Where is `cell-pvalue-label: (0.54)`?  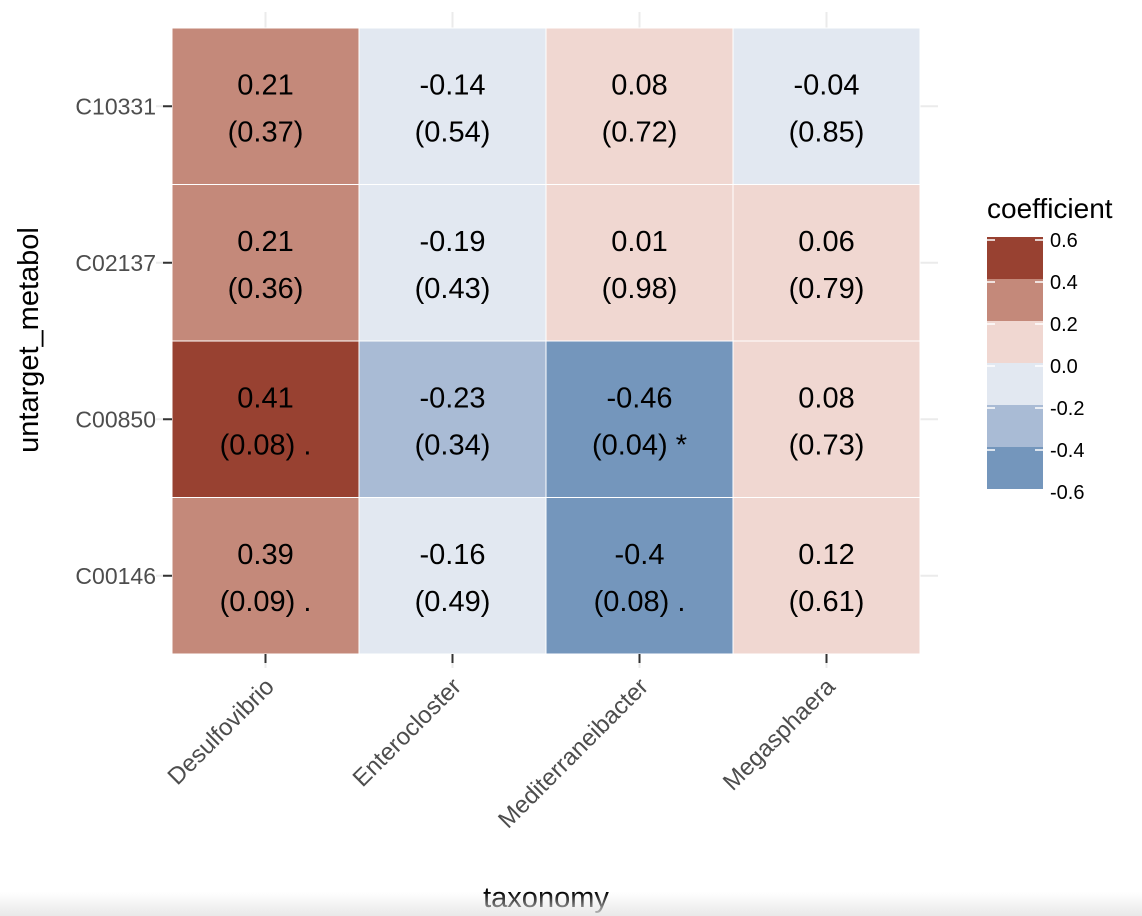 cell-pvalue-label: (0.54) is located at coordinates (453, 132).